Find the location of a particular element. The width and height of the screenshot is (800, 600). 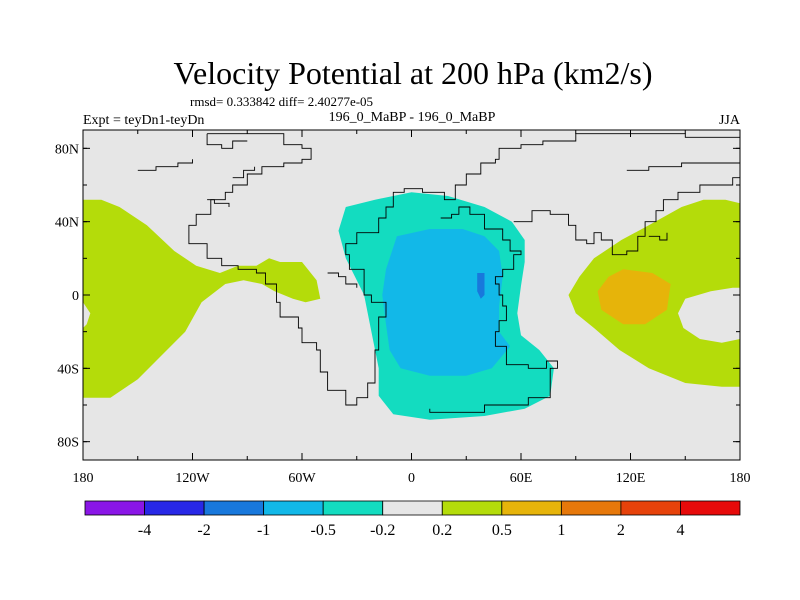

experiment-label: Expt = teyDn1-teyDn is located at coordinates (143, 120).